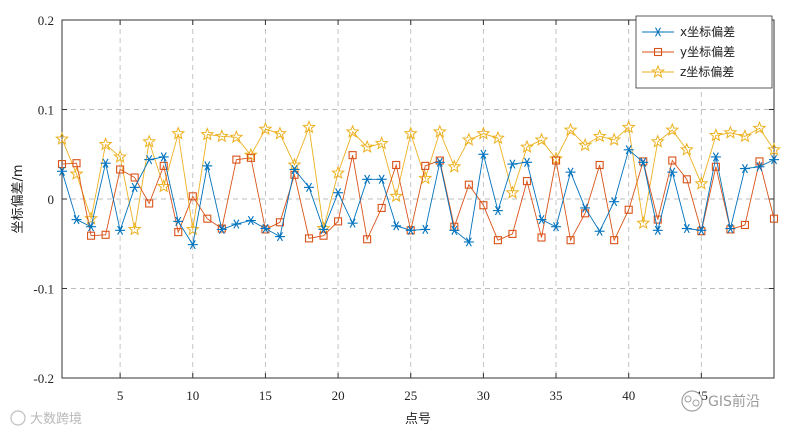 Image resolution: width=810 pixels, height=435 pixels. What do you see at coordinates (56, 419) in the screenshot?
I see `watermark-left-text: 大数跨境` at bounding box center [56, 419].